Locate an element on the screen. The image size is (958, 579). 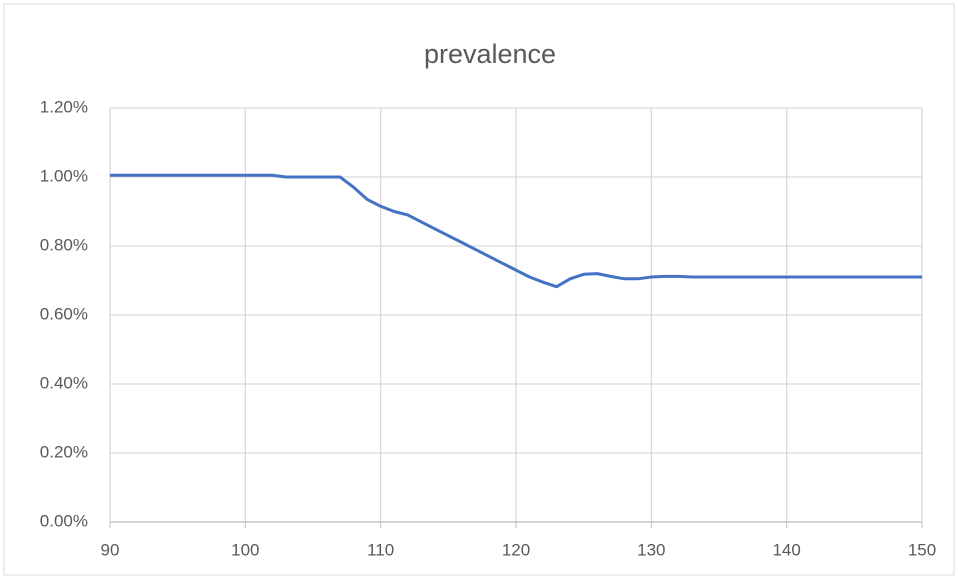
x-tick-label: 90 is located at coordinates (110, 549).